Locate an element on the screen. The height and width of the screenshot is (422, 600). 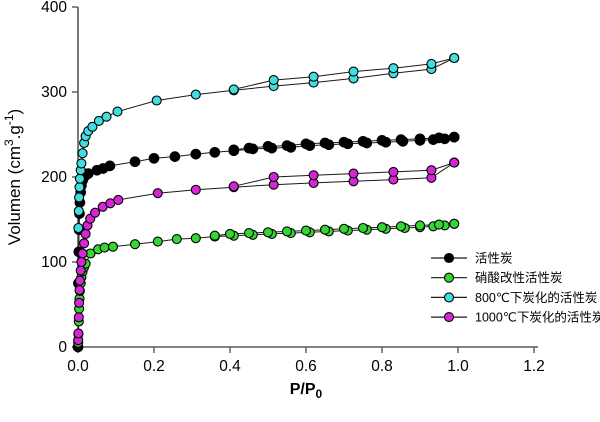
x-tick-label: 0.2 is located at coordinates (154, 366).